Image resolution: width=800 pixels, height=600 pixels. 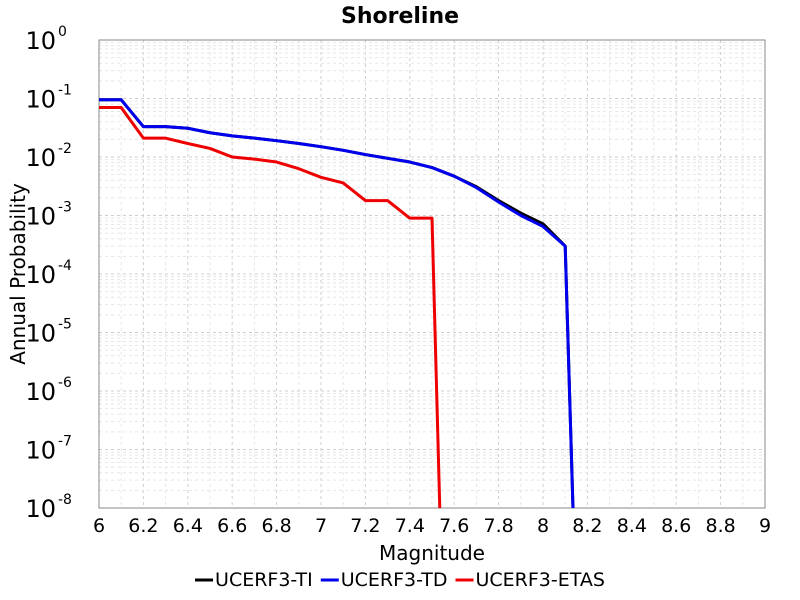 I want to click on y-tick-label: 10 -1, so click(x=48, y=98).